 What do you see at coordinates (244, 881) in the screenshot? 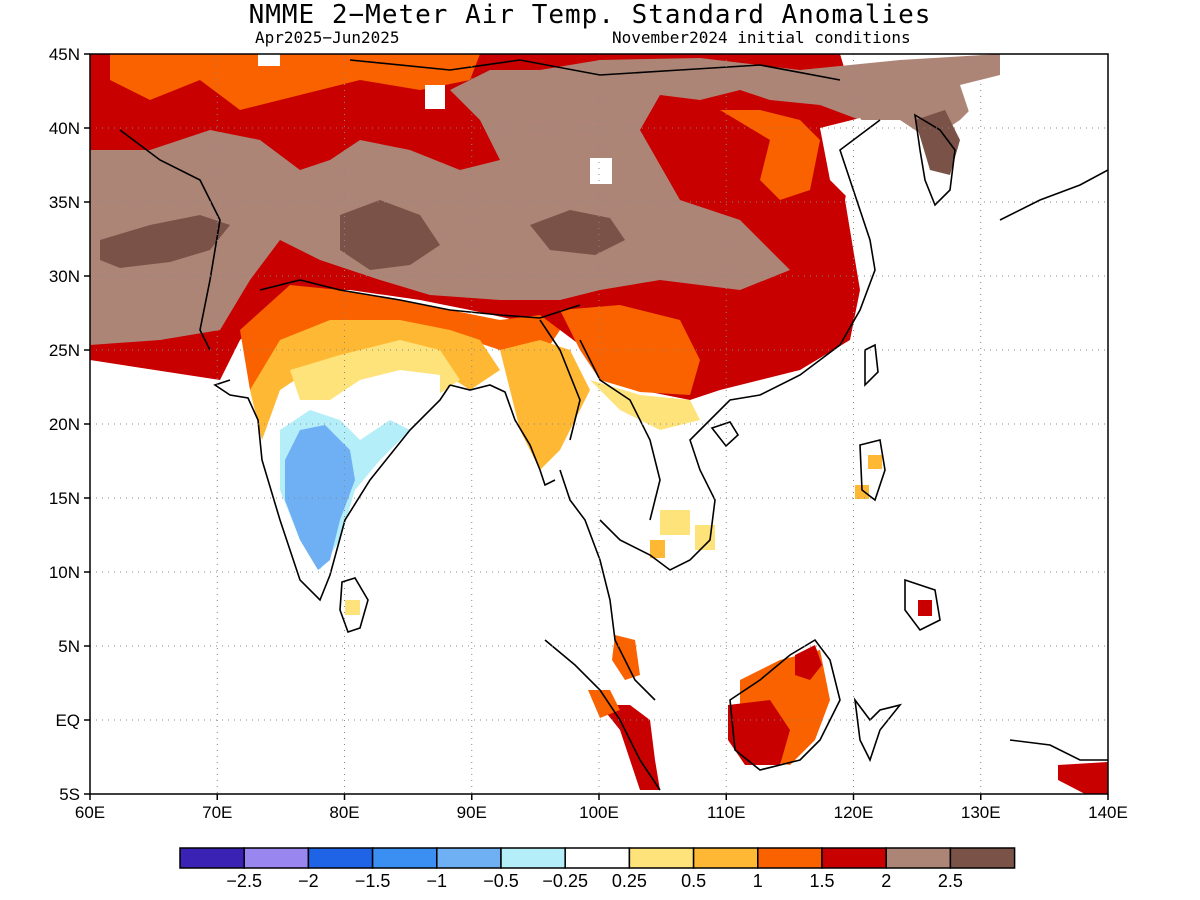
I see `colorbar-label: −2.5` at bounding box center [244, 881].